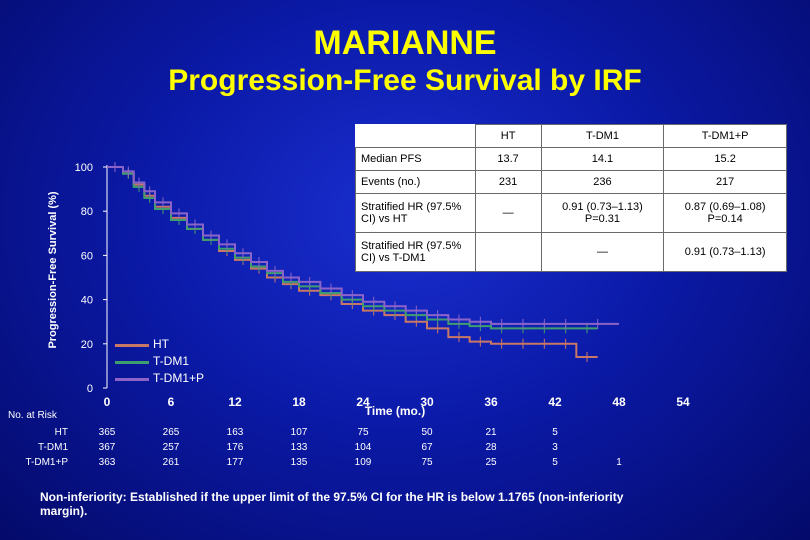 The width and height of the screenshot is (810, 540). Describe the element at coordinates (602, 159) in the screenshot. I see `summary-cell: 14.1` at that location.